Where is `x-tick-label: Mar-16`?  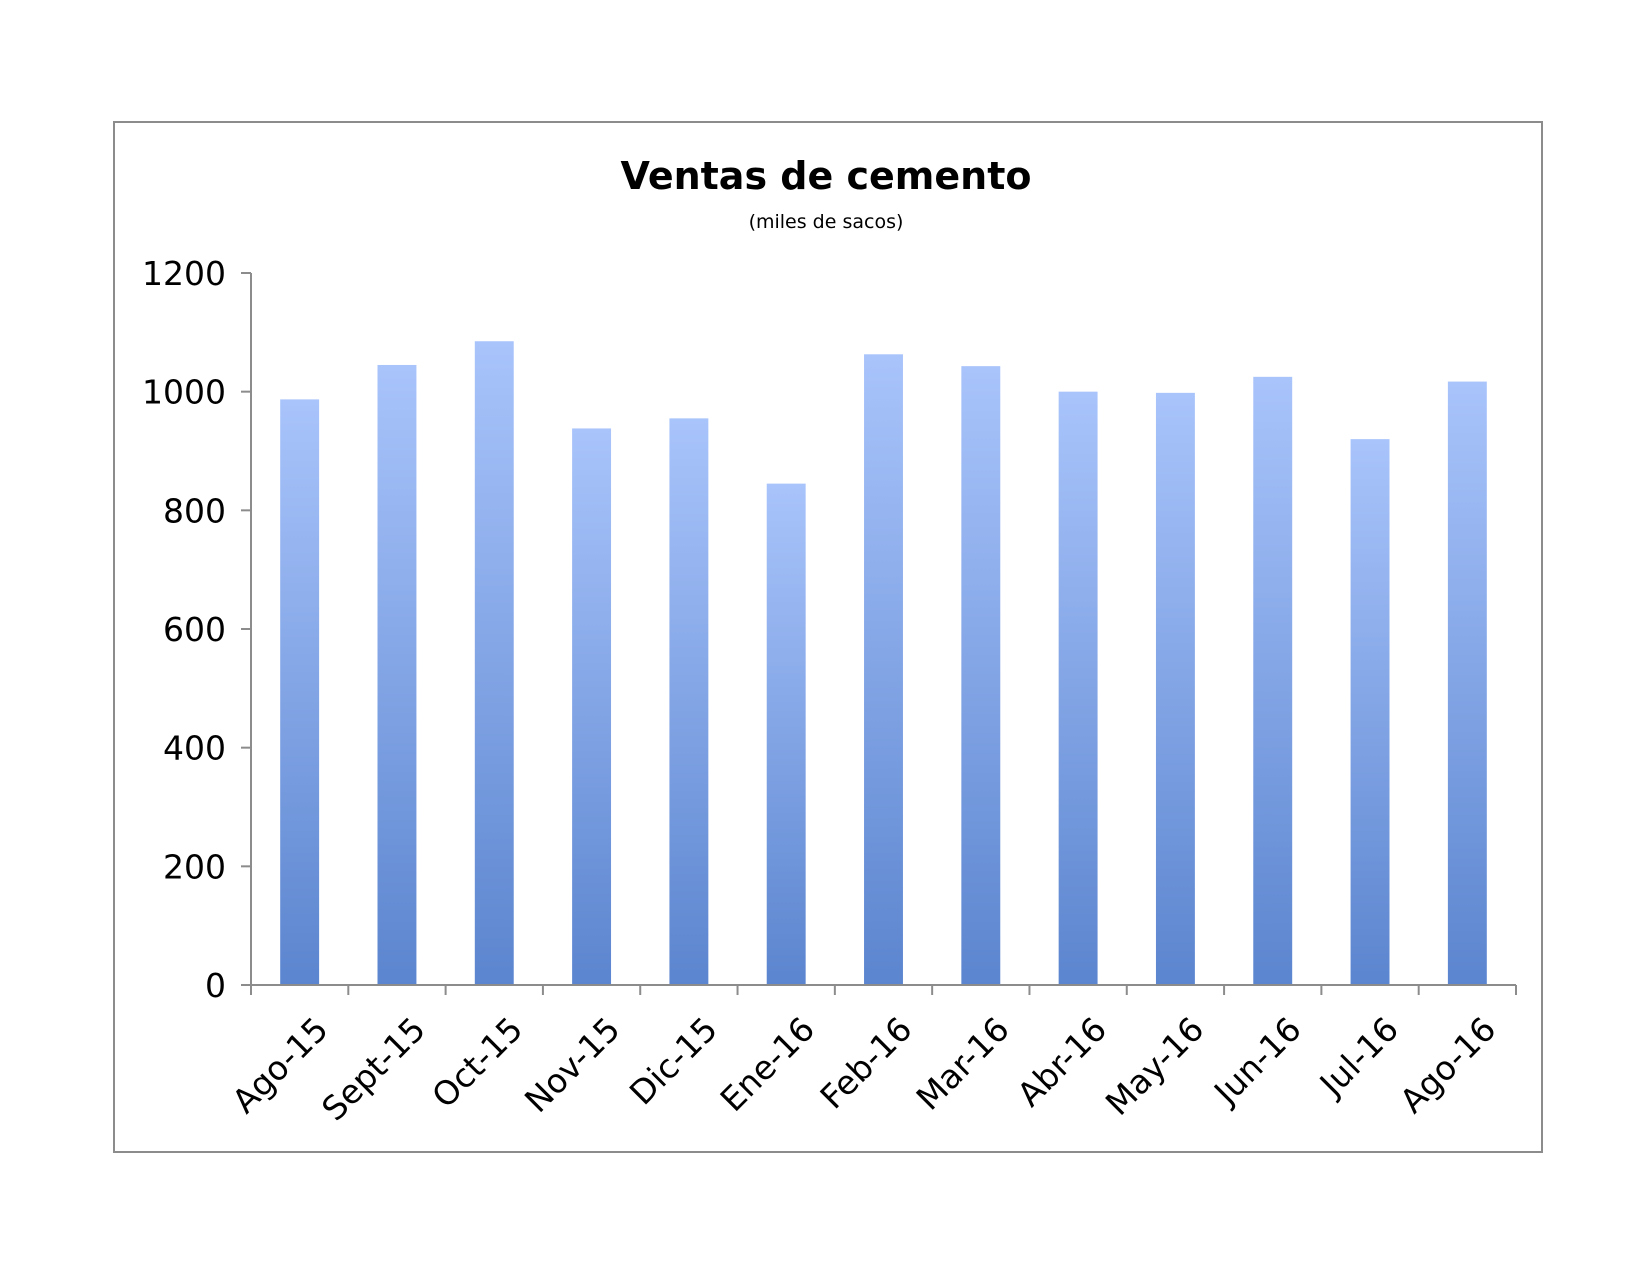
x-tick-label: Mar-16 is located at coordinates (963, 1063).